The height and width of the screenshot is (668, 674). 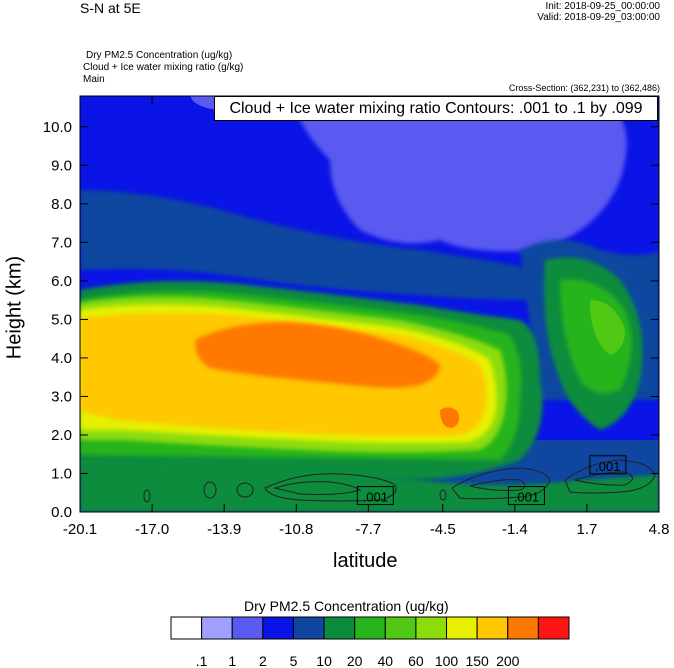 I want to click on x-tick-label: -13.9, so click(x=224, y=529).